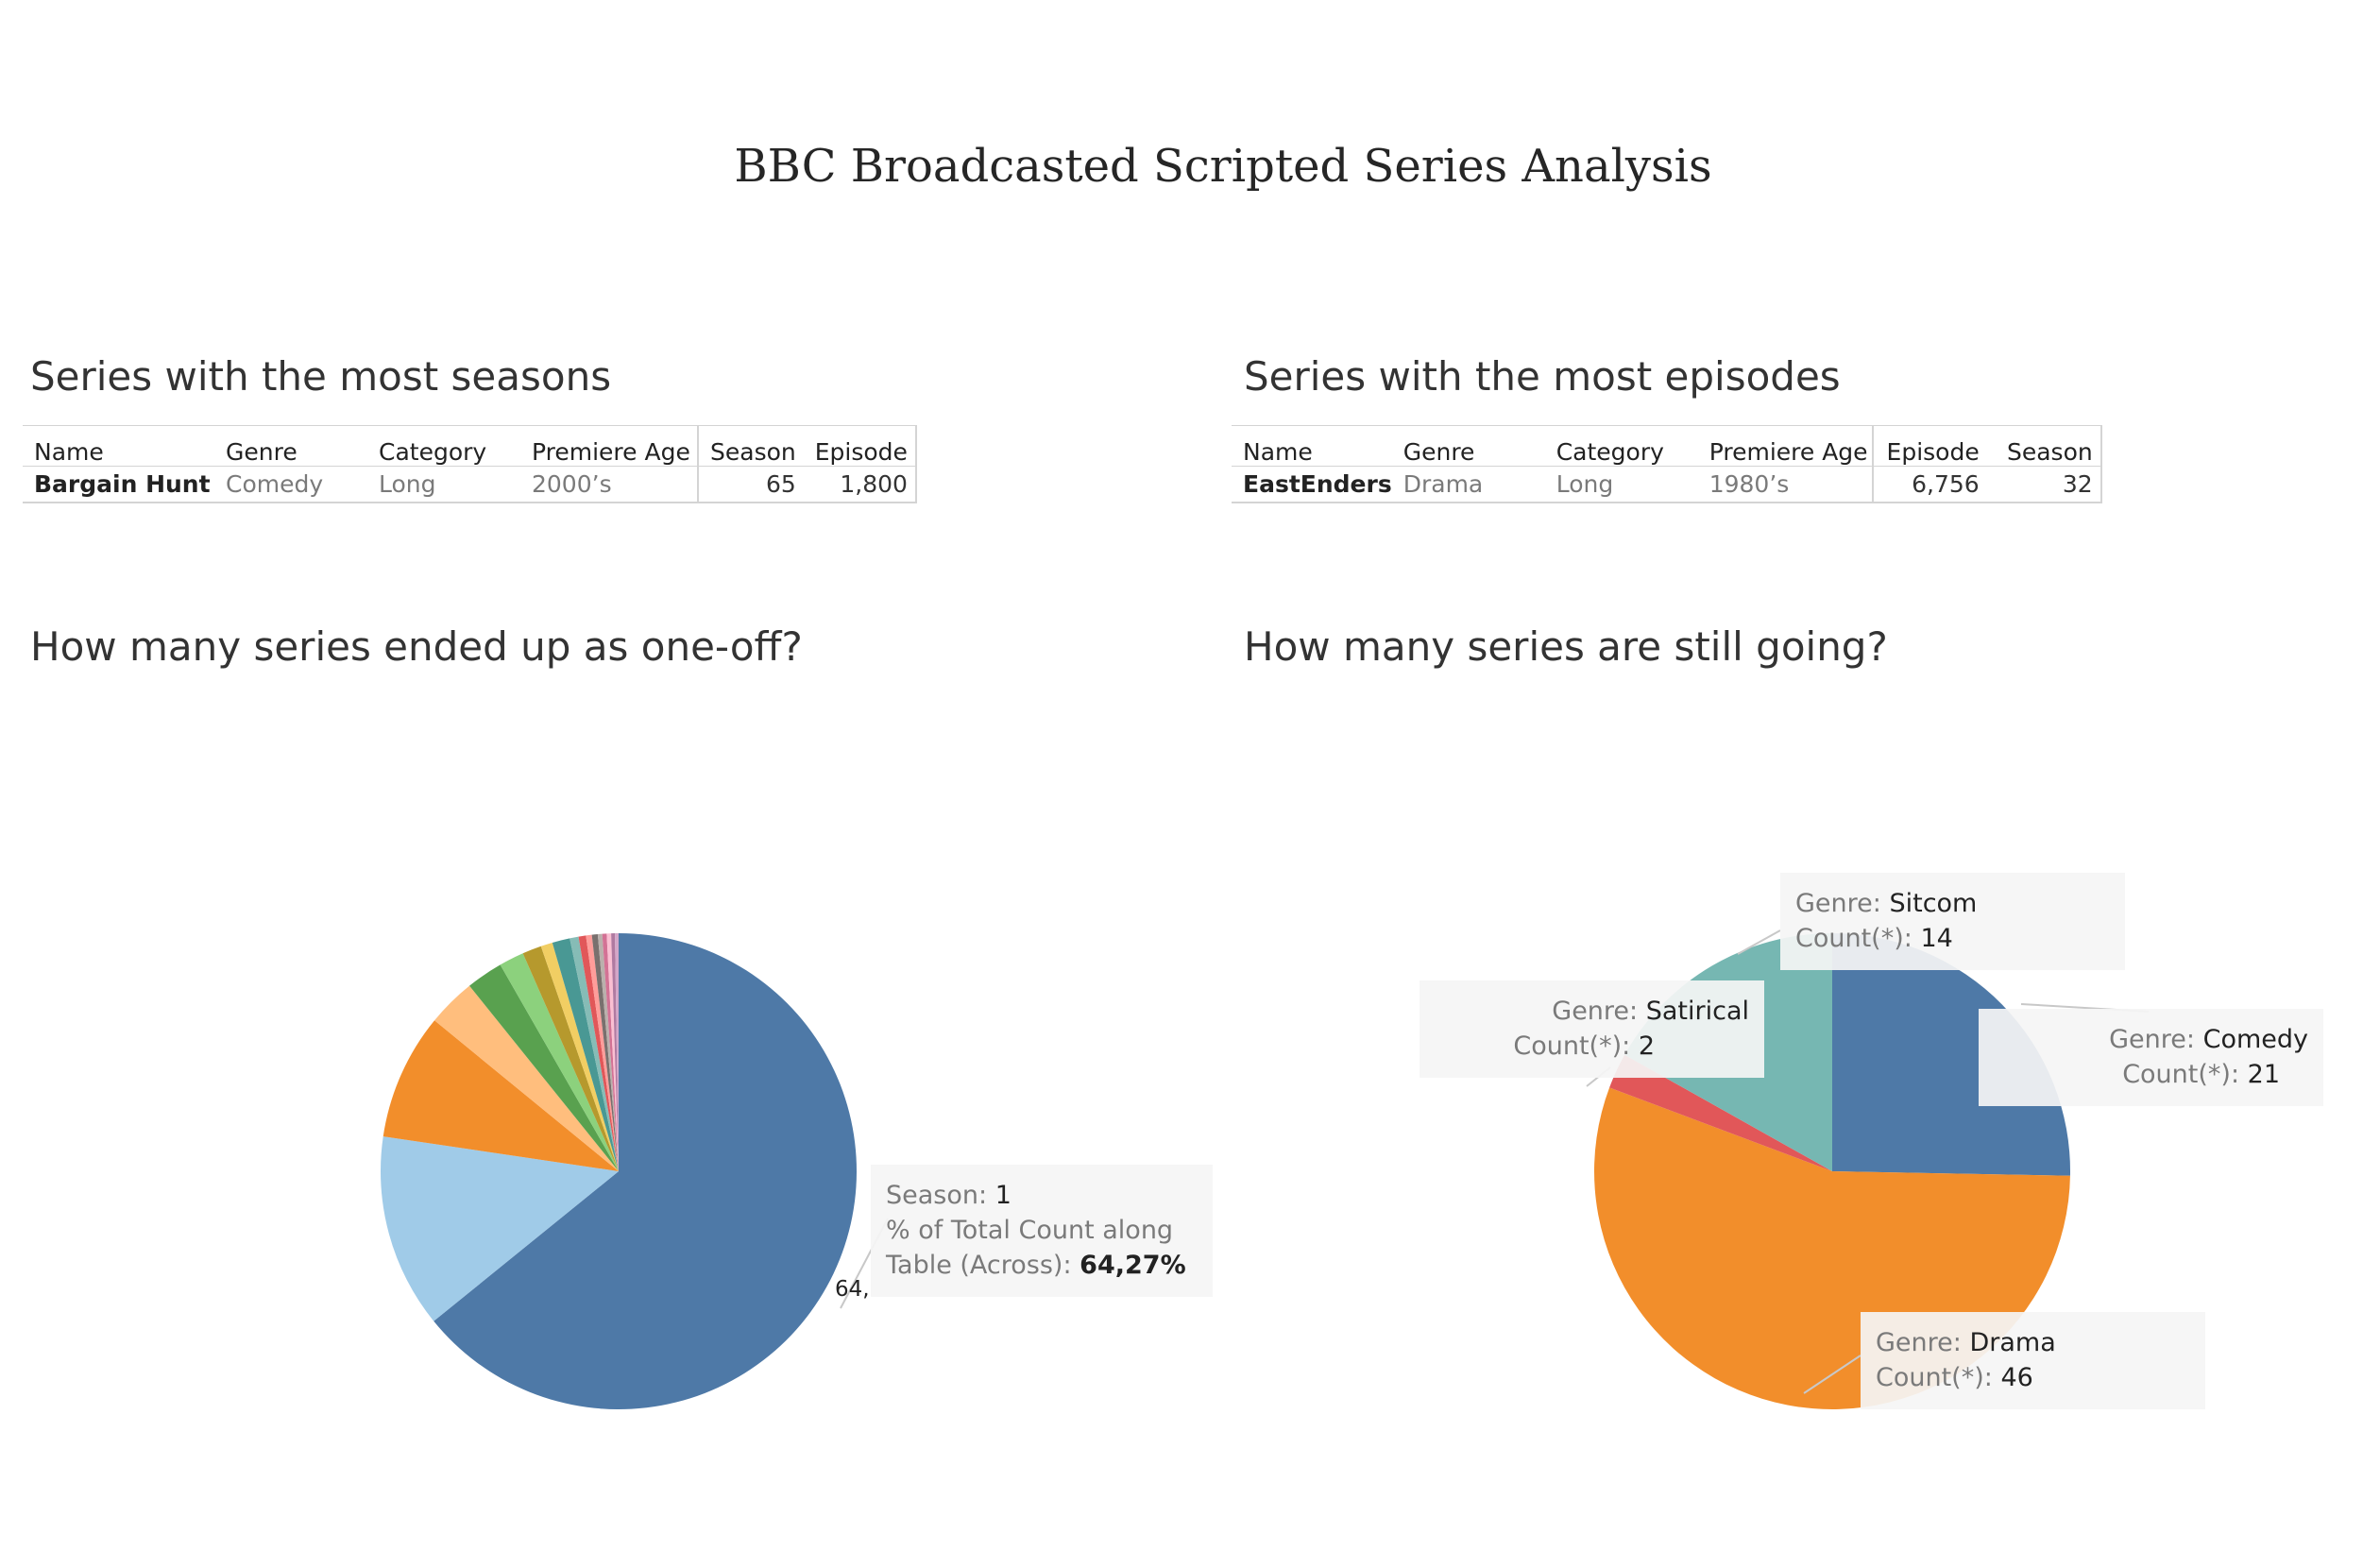 The image size is (2380, 1551). I want to click on tooltip-genre-value: Drama, so click(2012, 1342).